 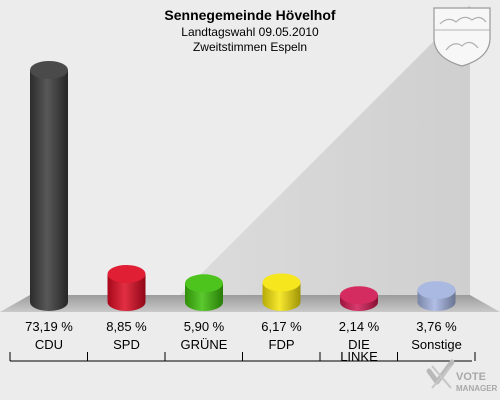 I want to click on value-label-spd: 8,85 %, so click(x=126, y=326).